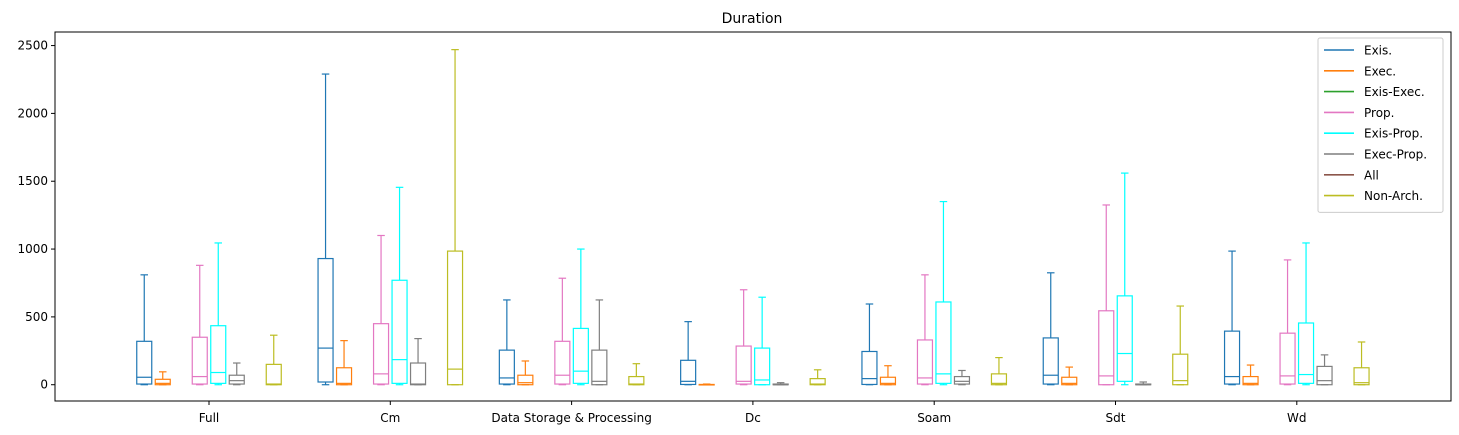  What do you see at coordinates (144, 330) in the screenshot?
I see `box-exis--0` at bounding box center [144, 330].